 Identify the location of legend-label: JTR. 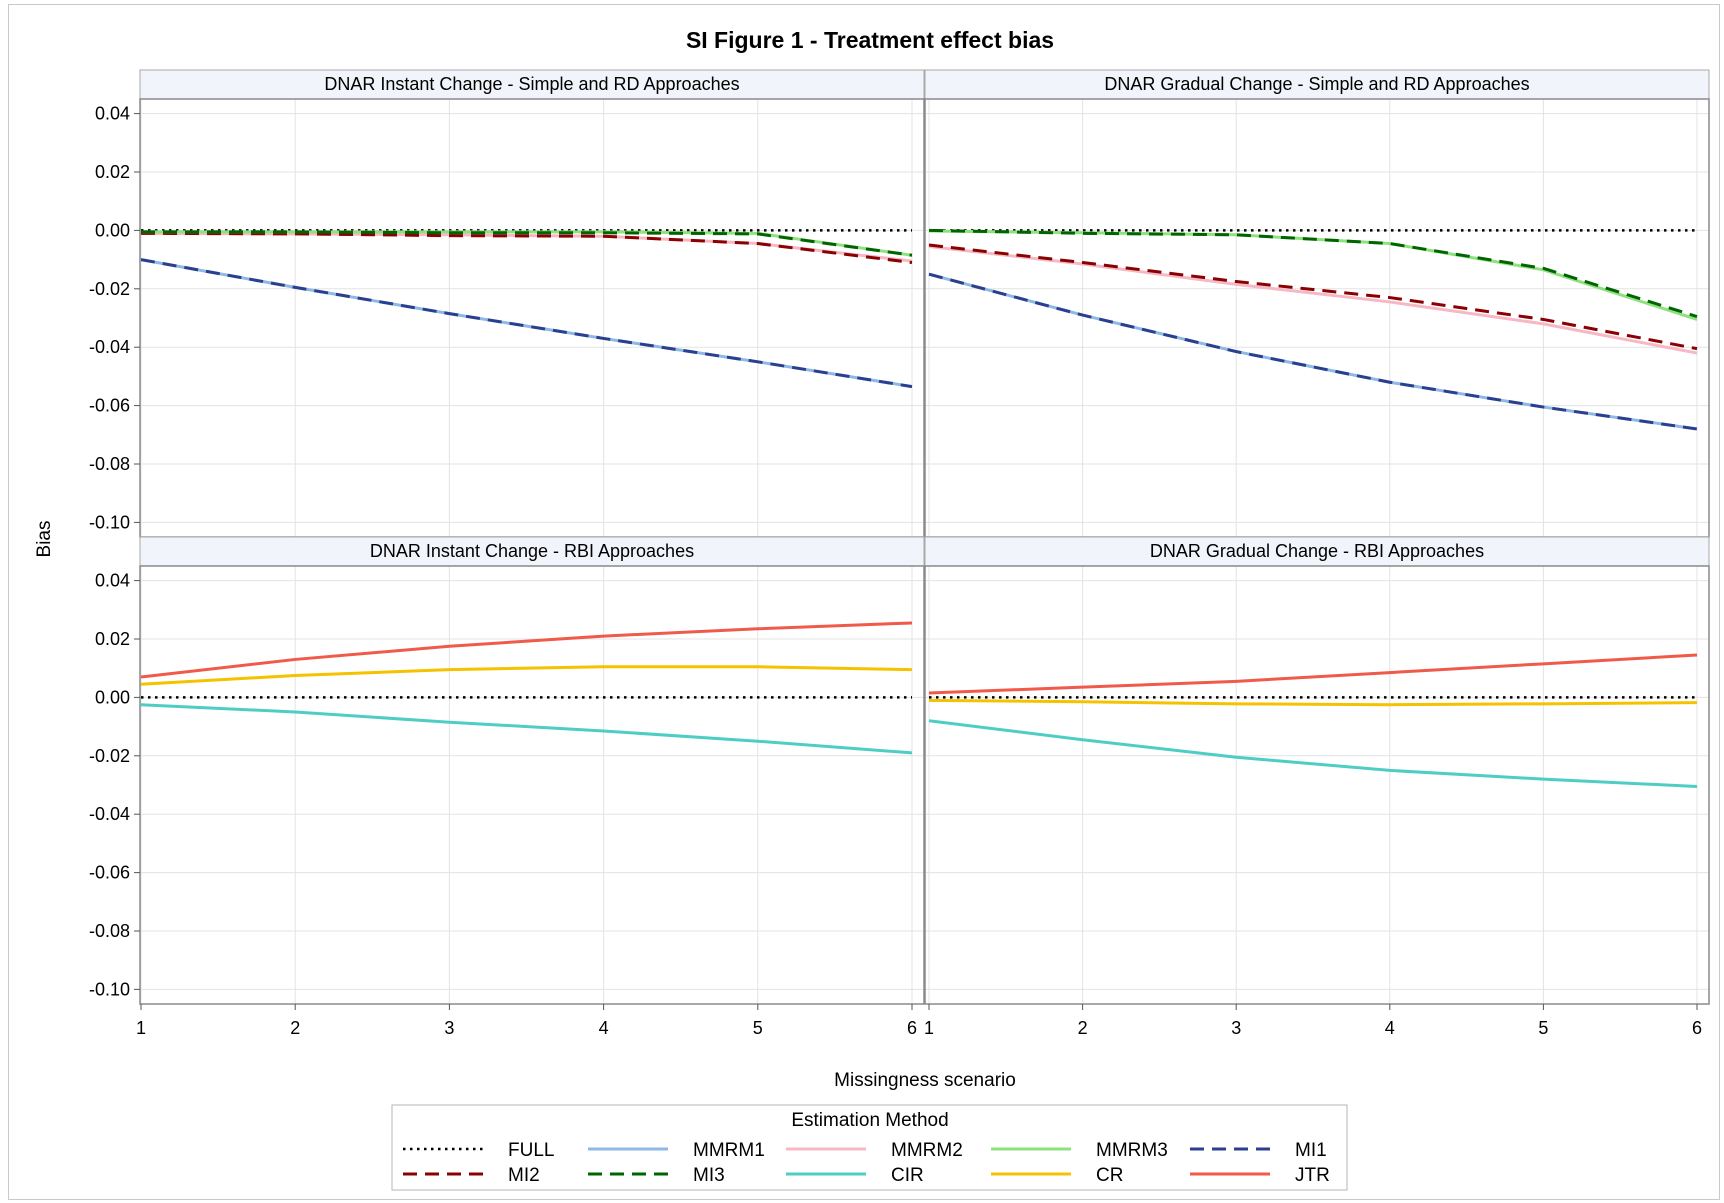
(1312, 1175).